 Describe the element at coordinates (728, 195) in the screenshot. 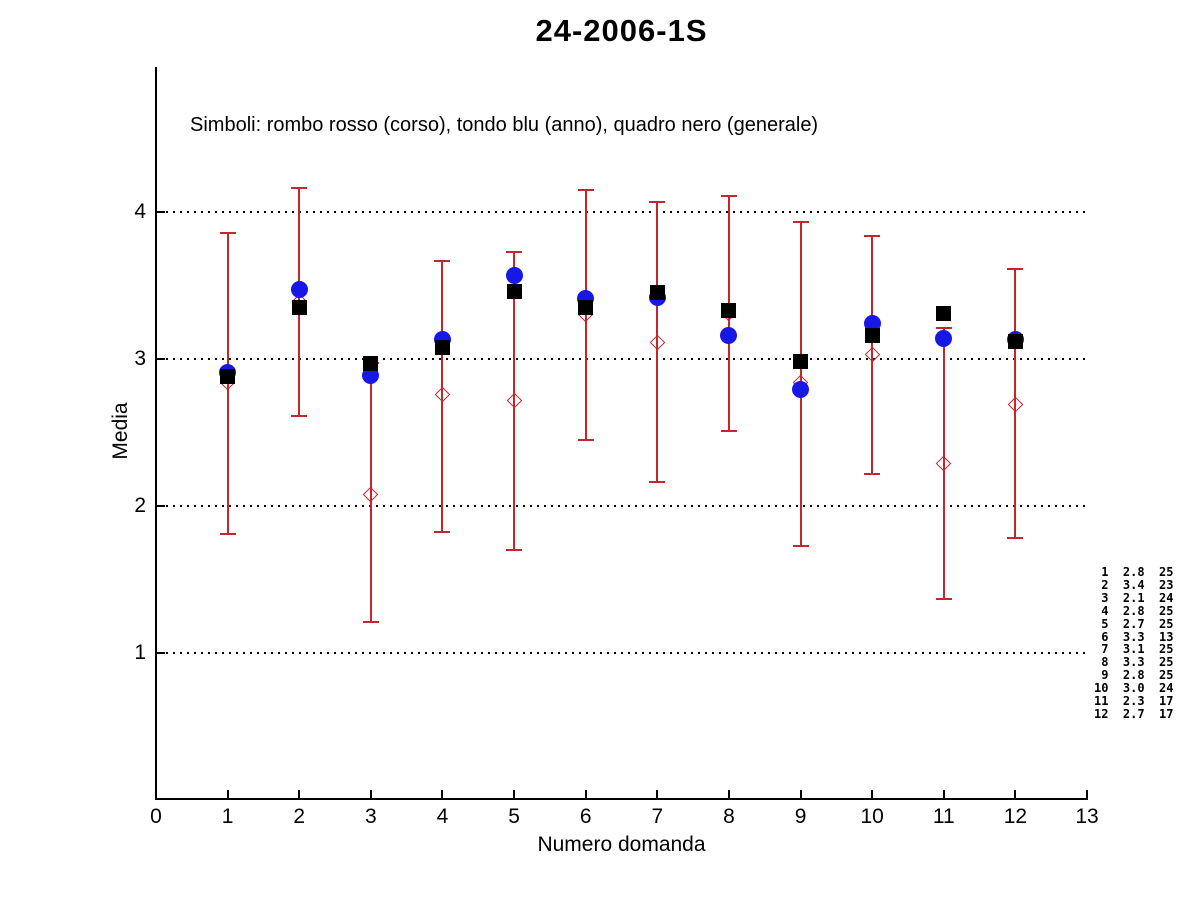

I see `error-bar-cap-top-q8` at that location.